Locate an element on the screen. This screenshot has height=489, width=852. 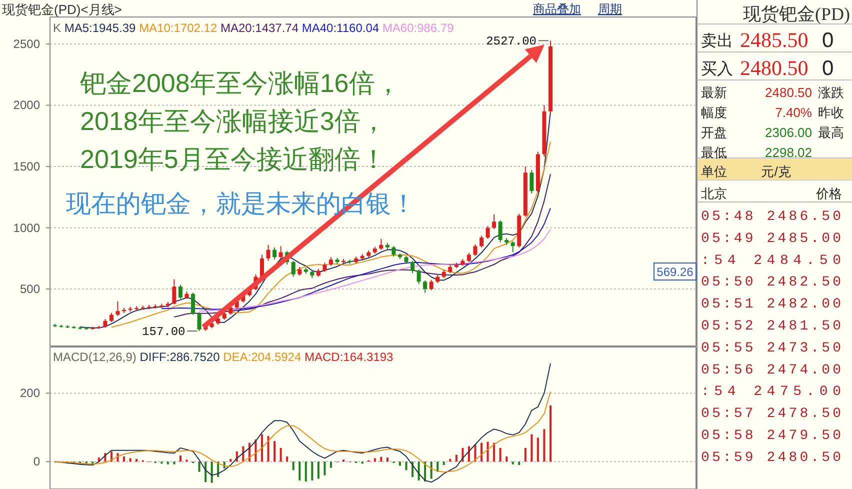
text: 05:56 2474.00 is located at coordinates (771, 370).